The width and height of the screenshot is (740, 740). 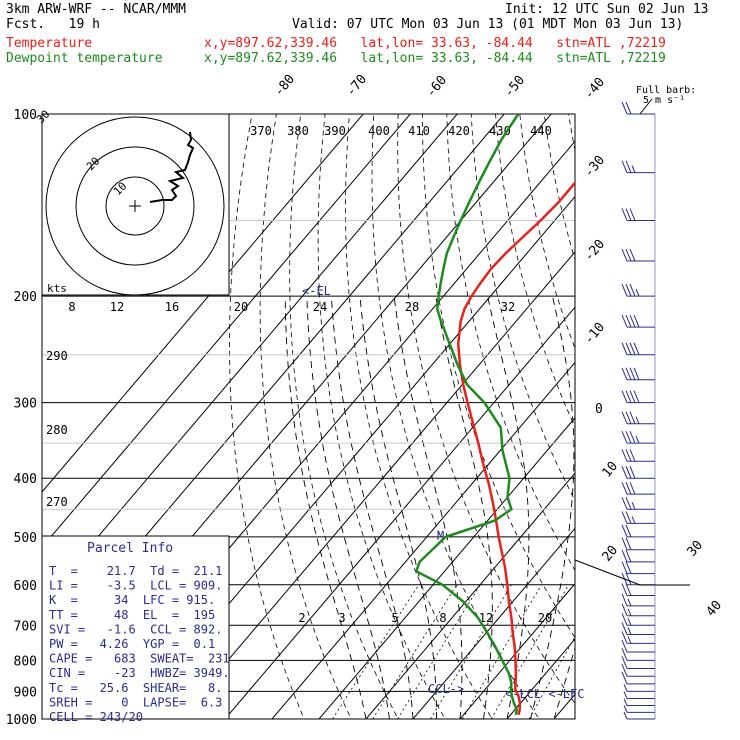 I want to click on upper-mixing-label-28: 28, so click(x=412, y=307).